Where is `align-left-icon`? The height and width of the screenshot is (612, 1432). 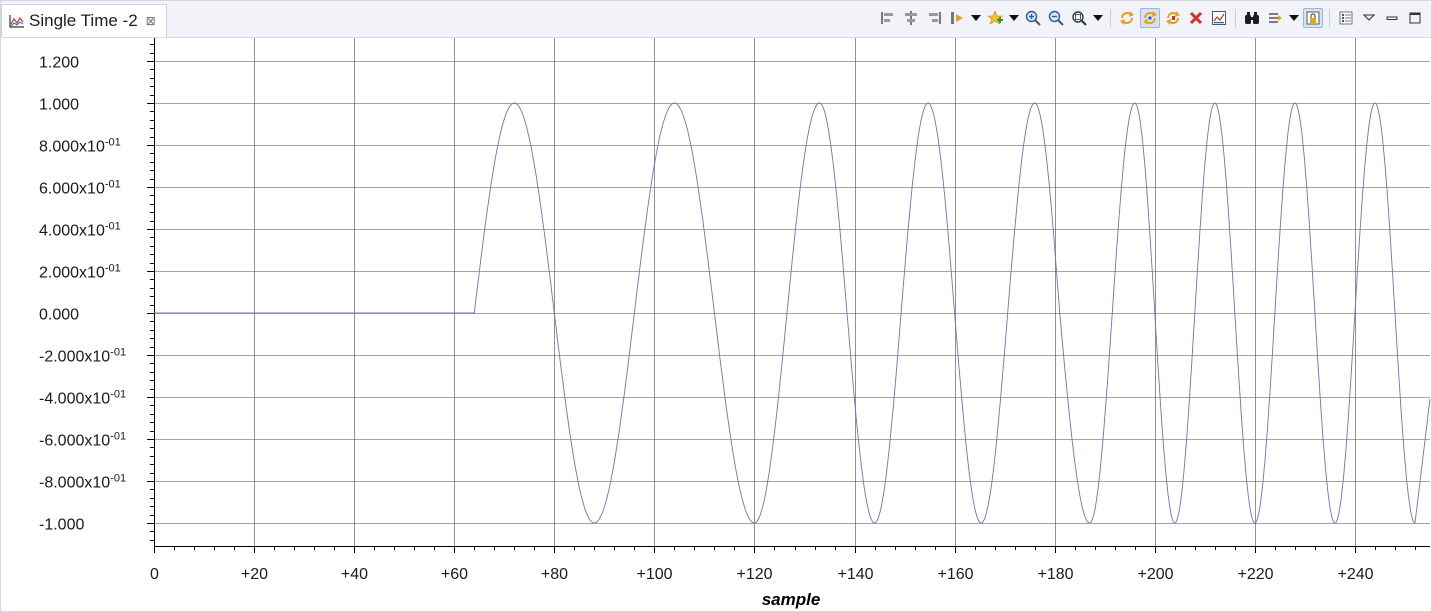
align-left-icon is located at coordinates (887, 18).